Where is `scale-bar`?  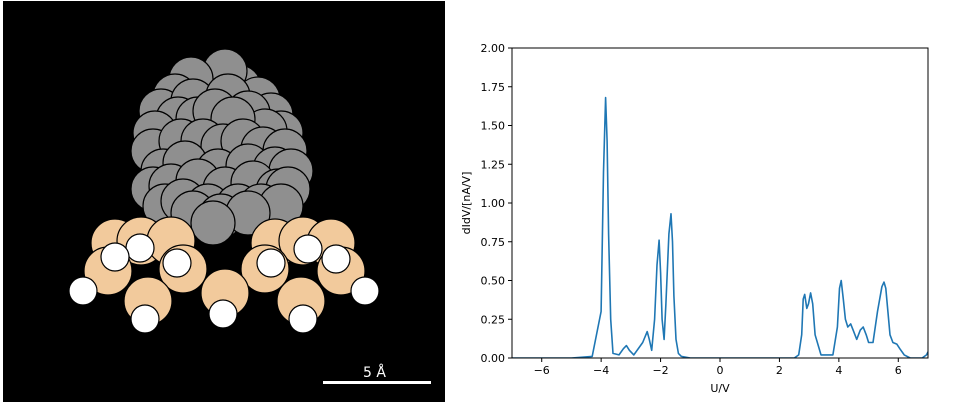 scale-bar is located at coordinates (377, 382).